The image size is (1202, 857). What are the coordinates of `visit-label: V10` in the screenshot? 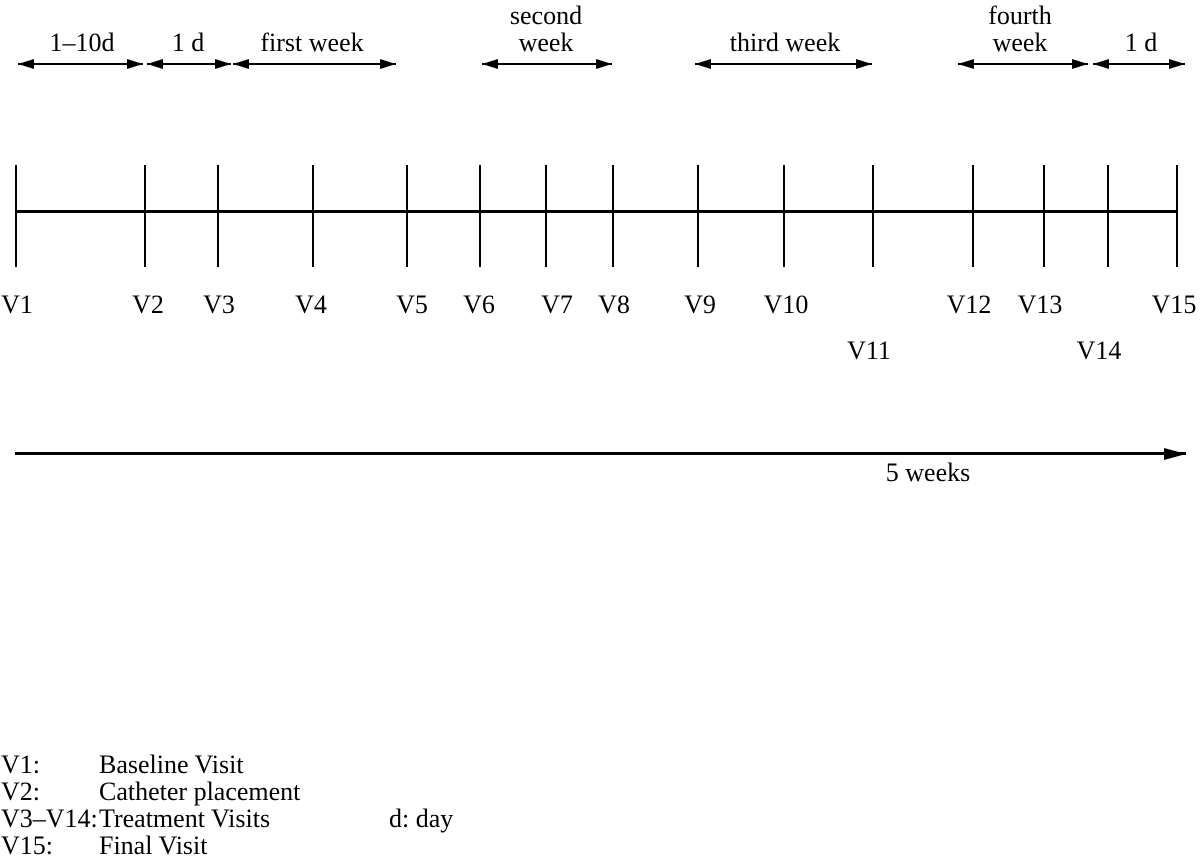 It's located at (786, 304).